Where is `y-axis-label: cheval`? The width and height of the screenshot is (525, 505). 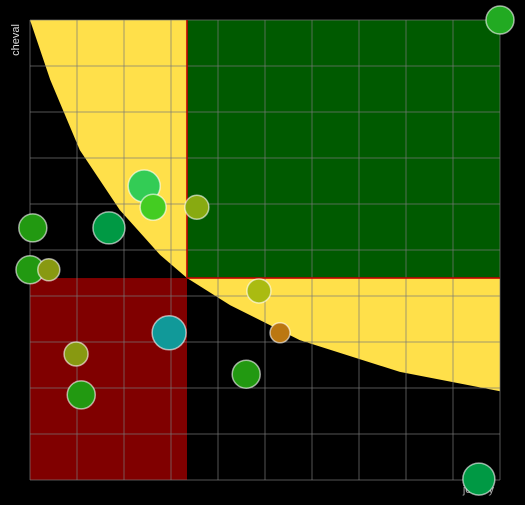
y-axis-label: cheval is located at coordinates (16, 40).